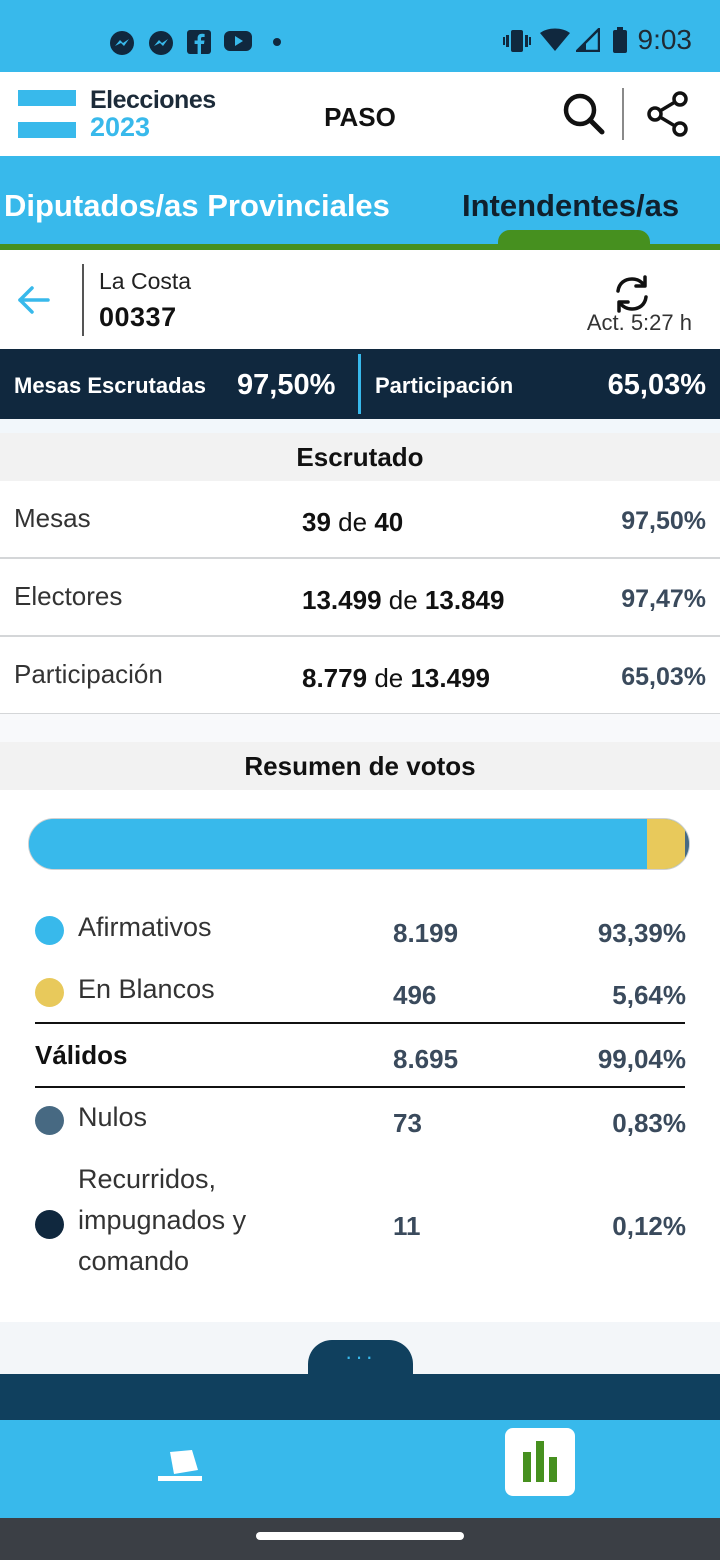 This screenshot has height=1560, width=720. I want to click on tab-underline, so click(360, 247).